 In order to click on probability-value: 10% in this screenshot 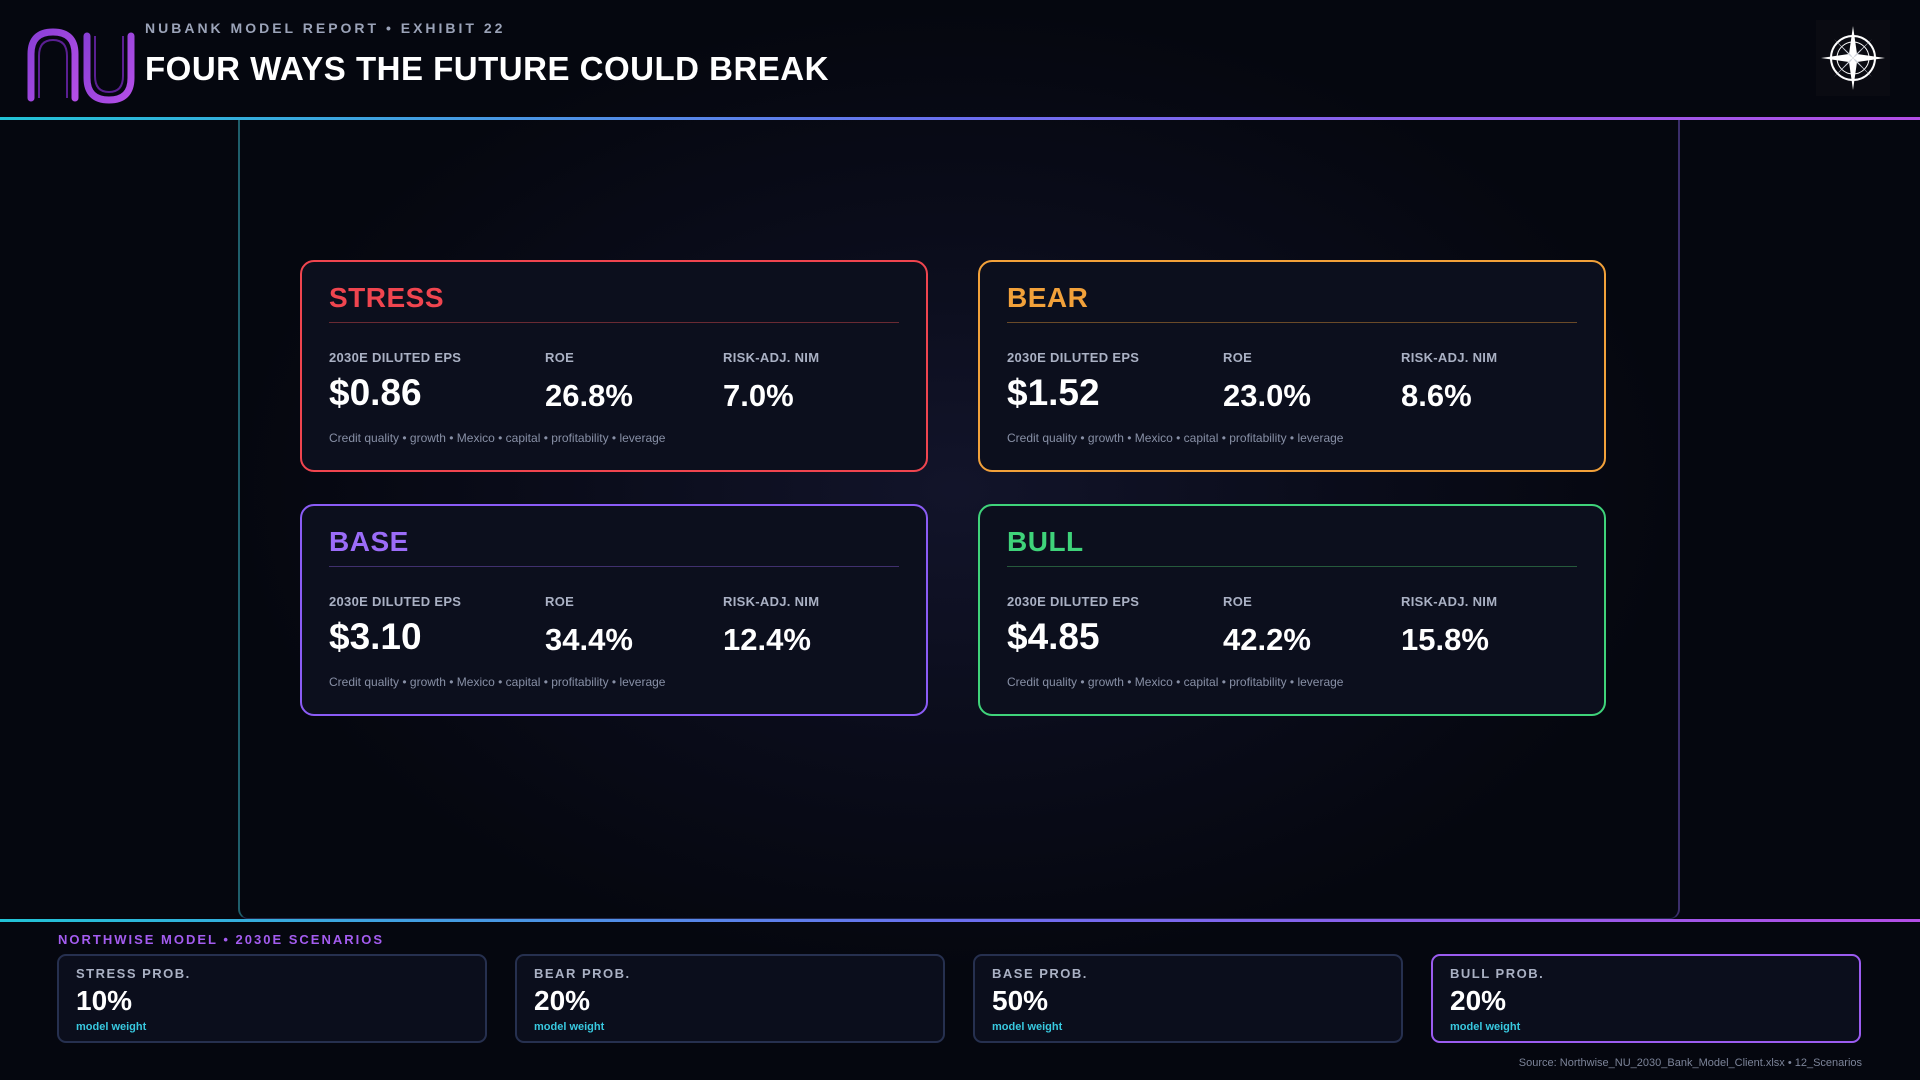, I will do `click(104, 1000)`.